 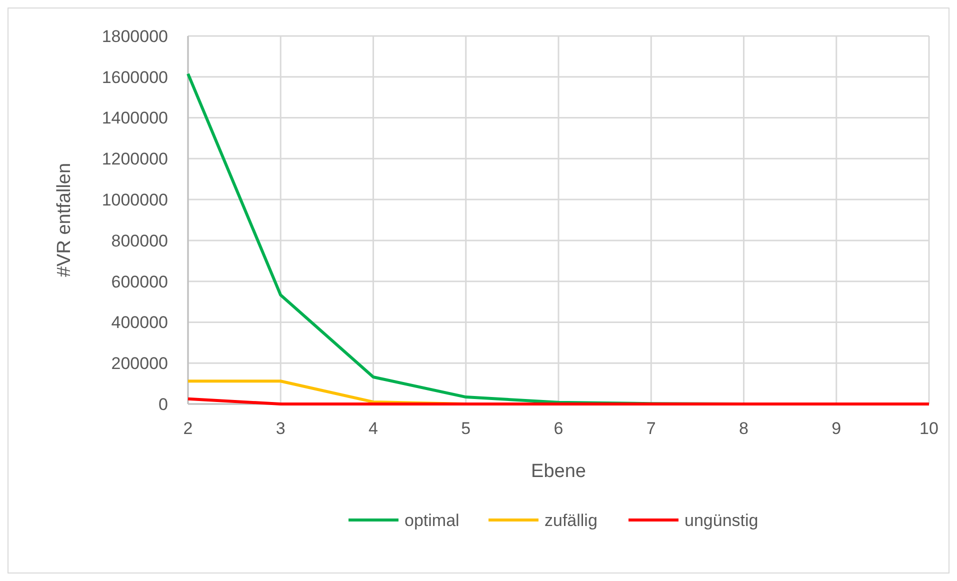 What do you see at coordinates (373, 428) in the screenshot?
I see `x-tick-label: 4` at bounding box center [373, 428].